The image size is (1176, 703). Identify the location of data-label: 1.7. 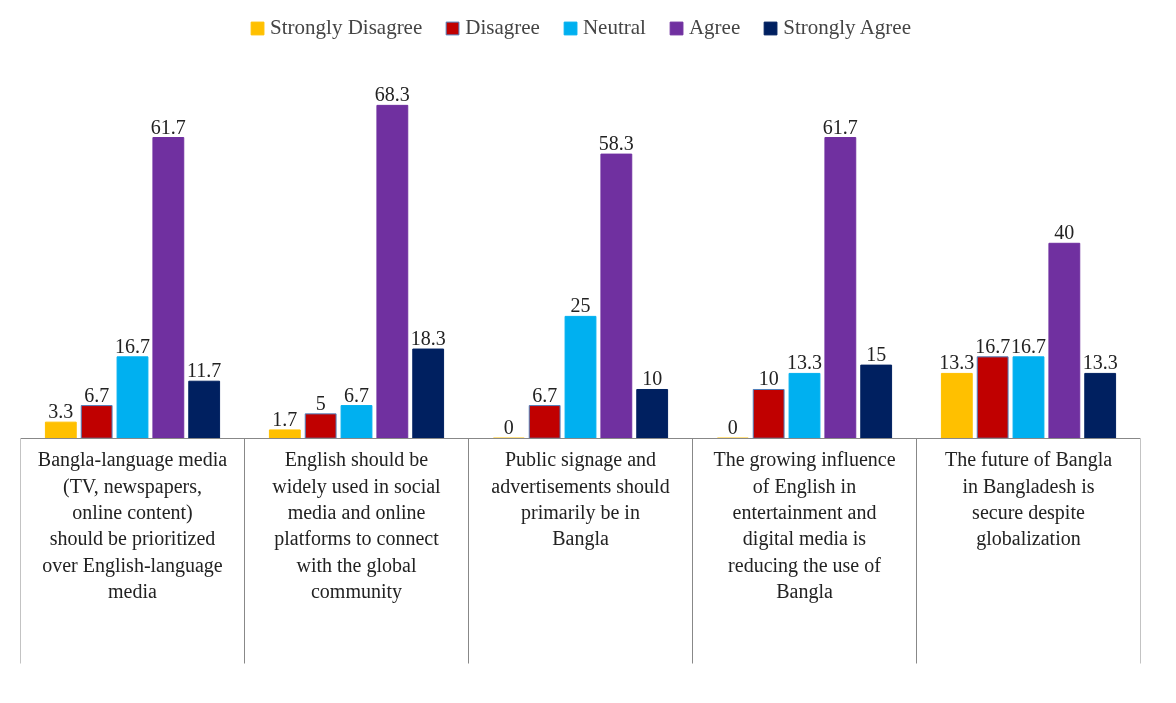
(285, 418).